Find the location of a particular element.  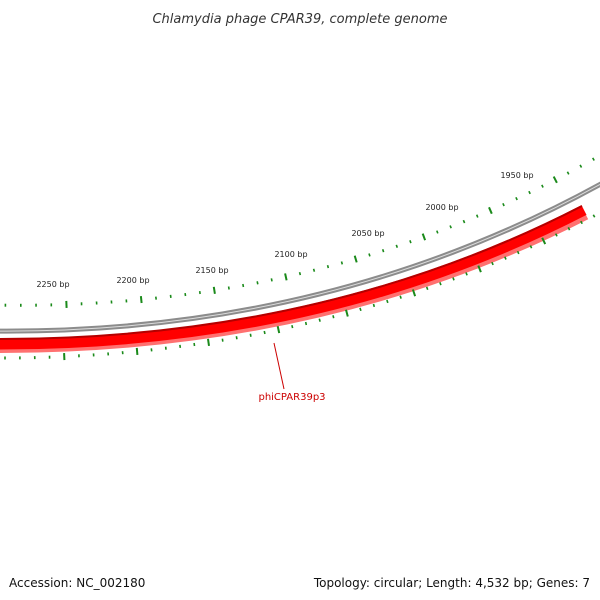

gene-label: phiCPAR39p3 is located at coordinates (291, 397).